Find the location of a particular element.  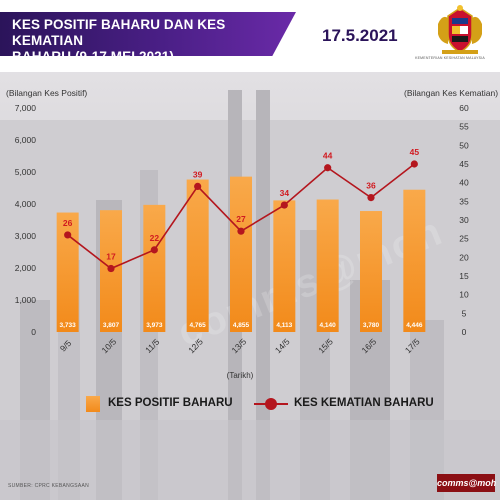

left-axis-tick: 6,000 is located at coordinates (26, 140).